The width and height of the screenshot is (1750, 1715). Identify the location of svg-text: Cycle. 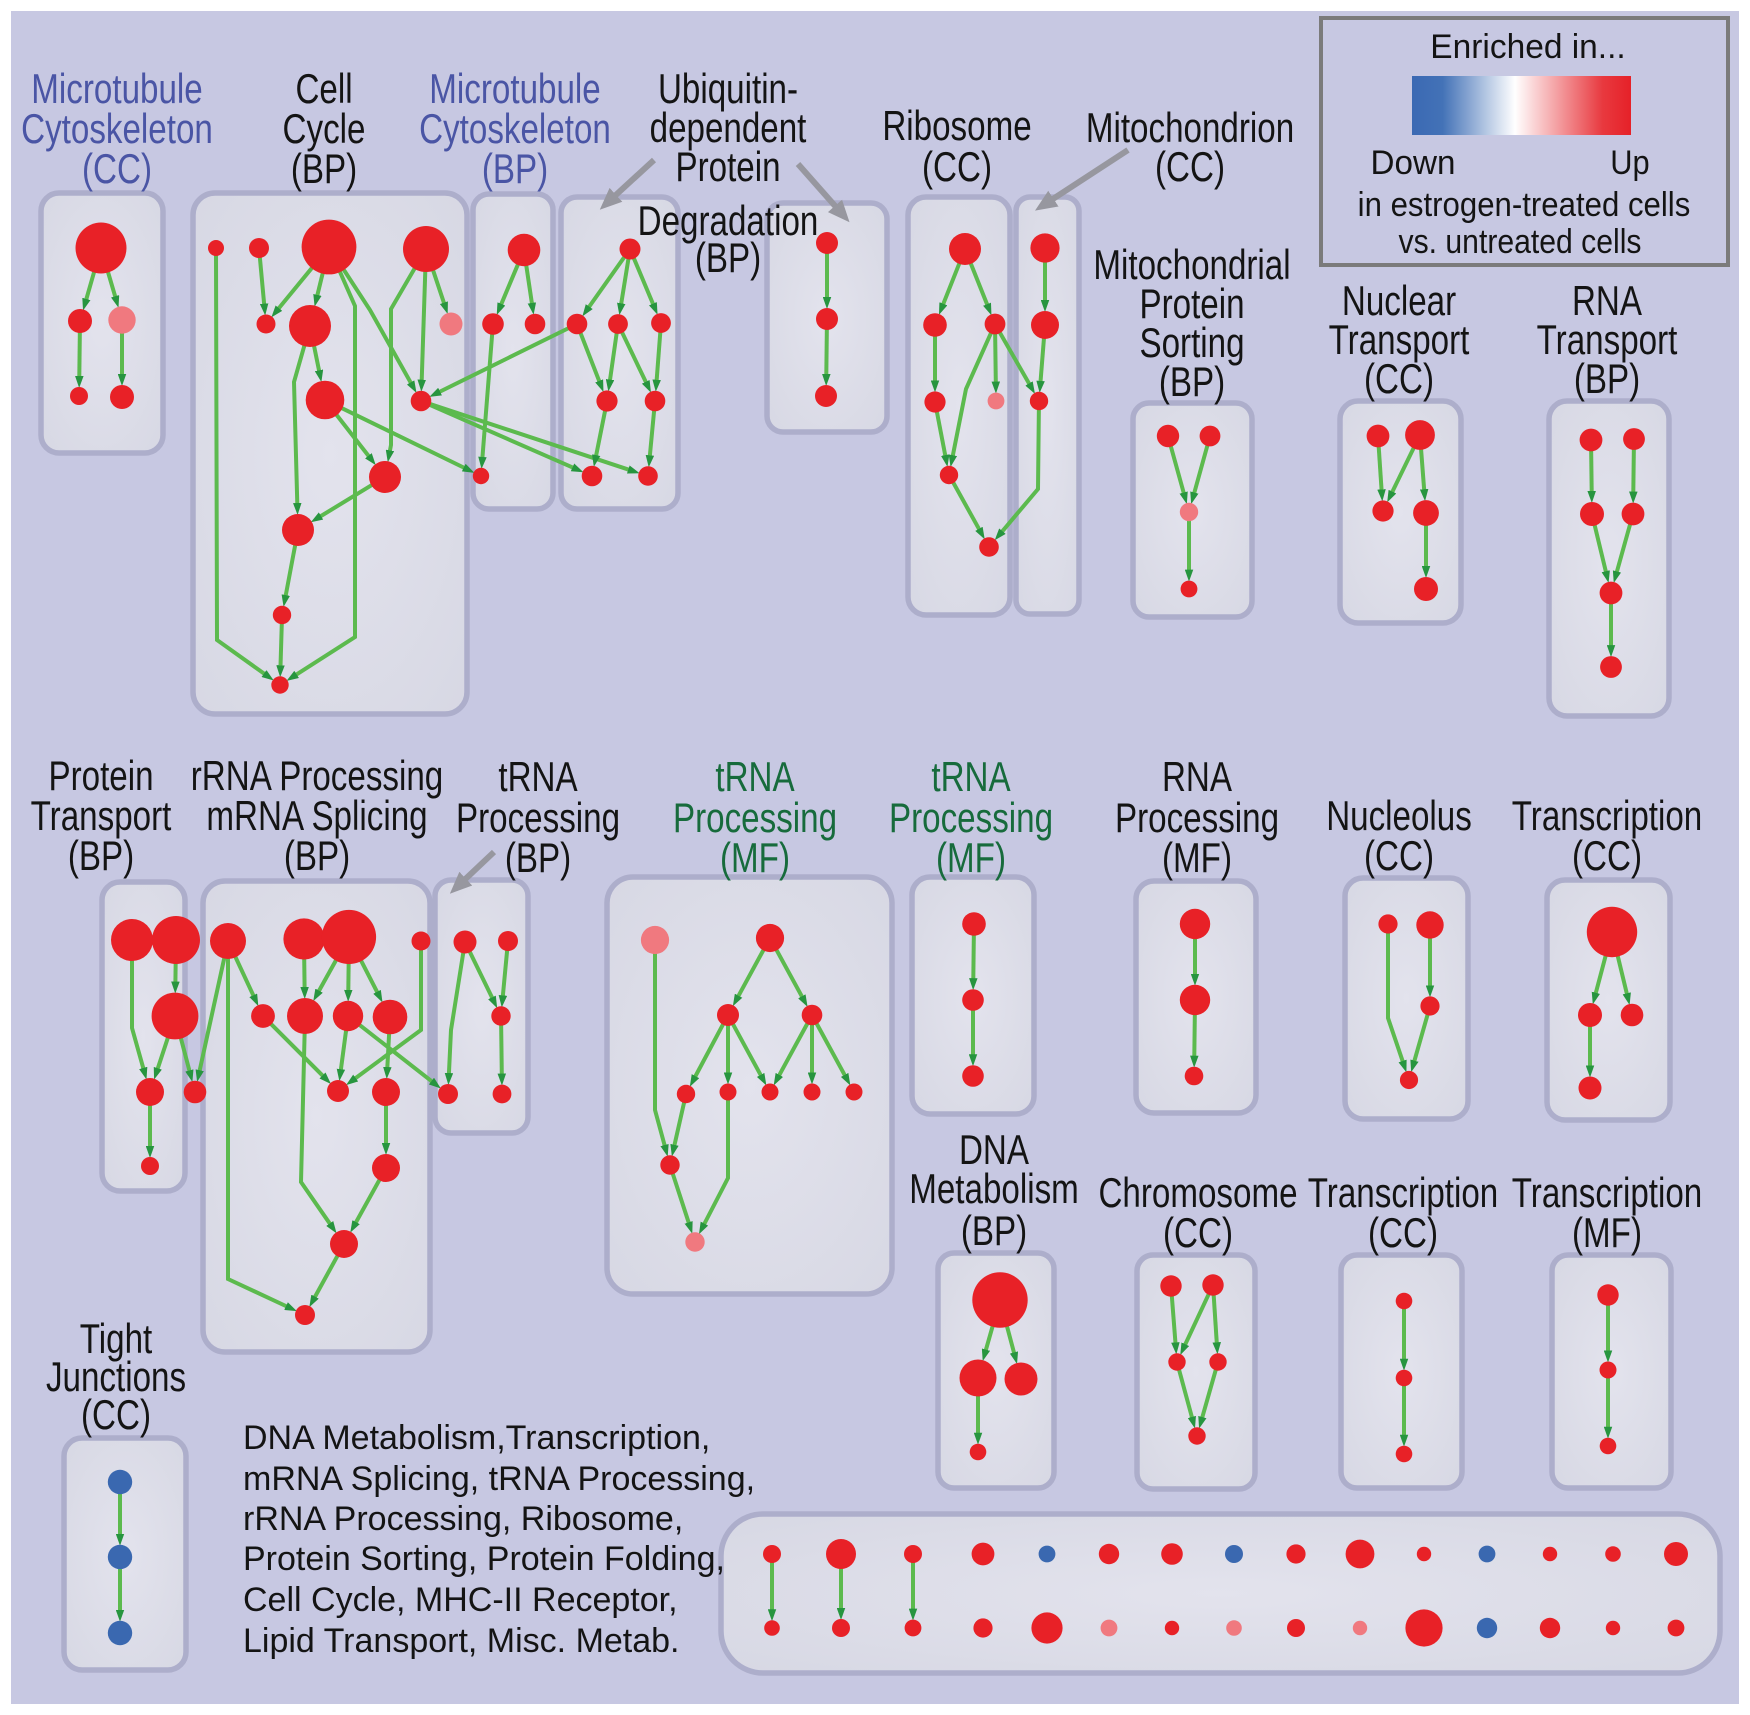
(324, 129).